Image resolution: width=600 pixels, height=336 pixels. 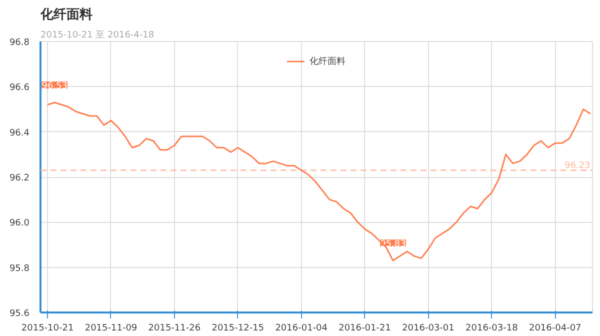 I want to click on x-tick-label: 2015-12-15, so click(x=238, y=329).